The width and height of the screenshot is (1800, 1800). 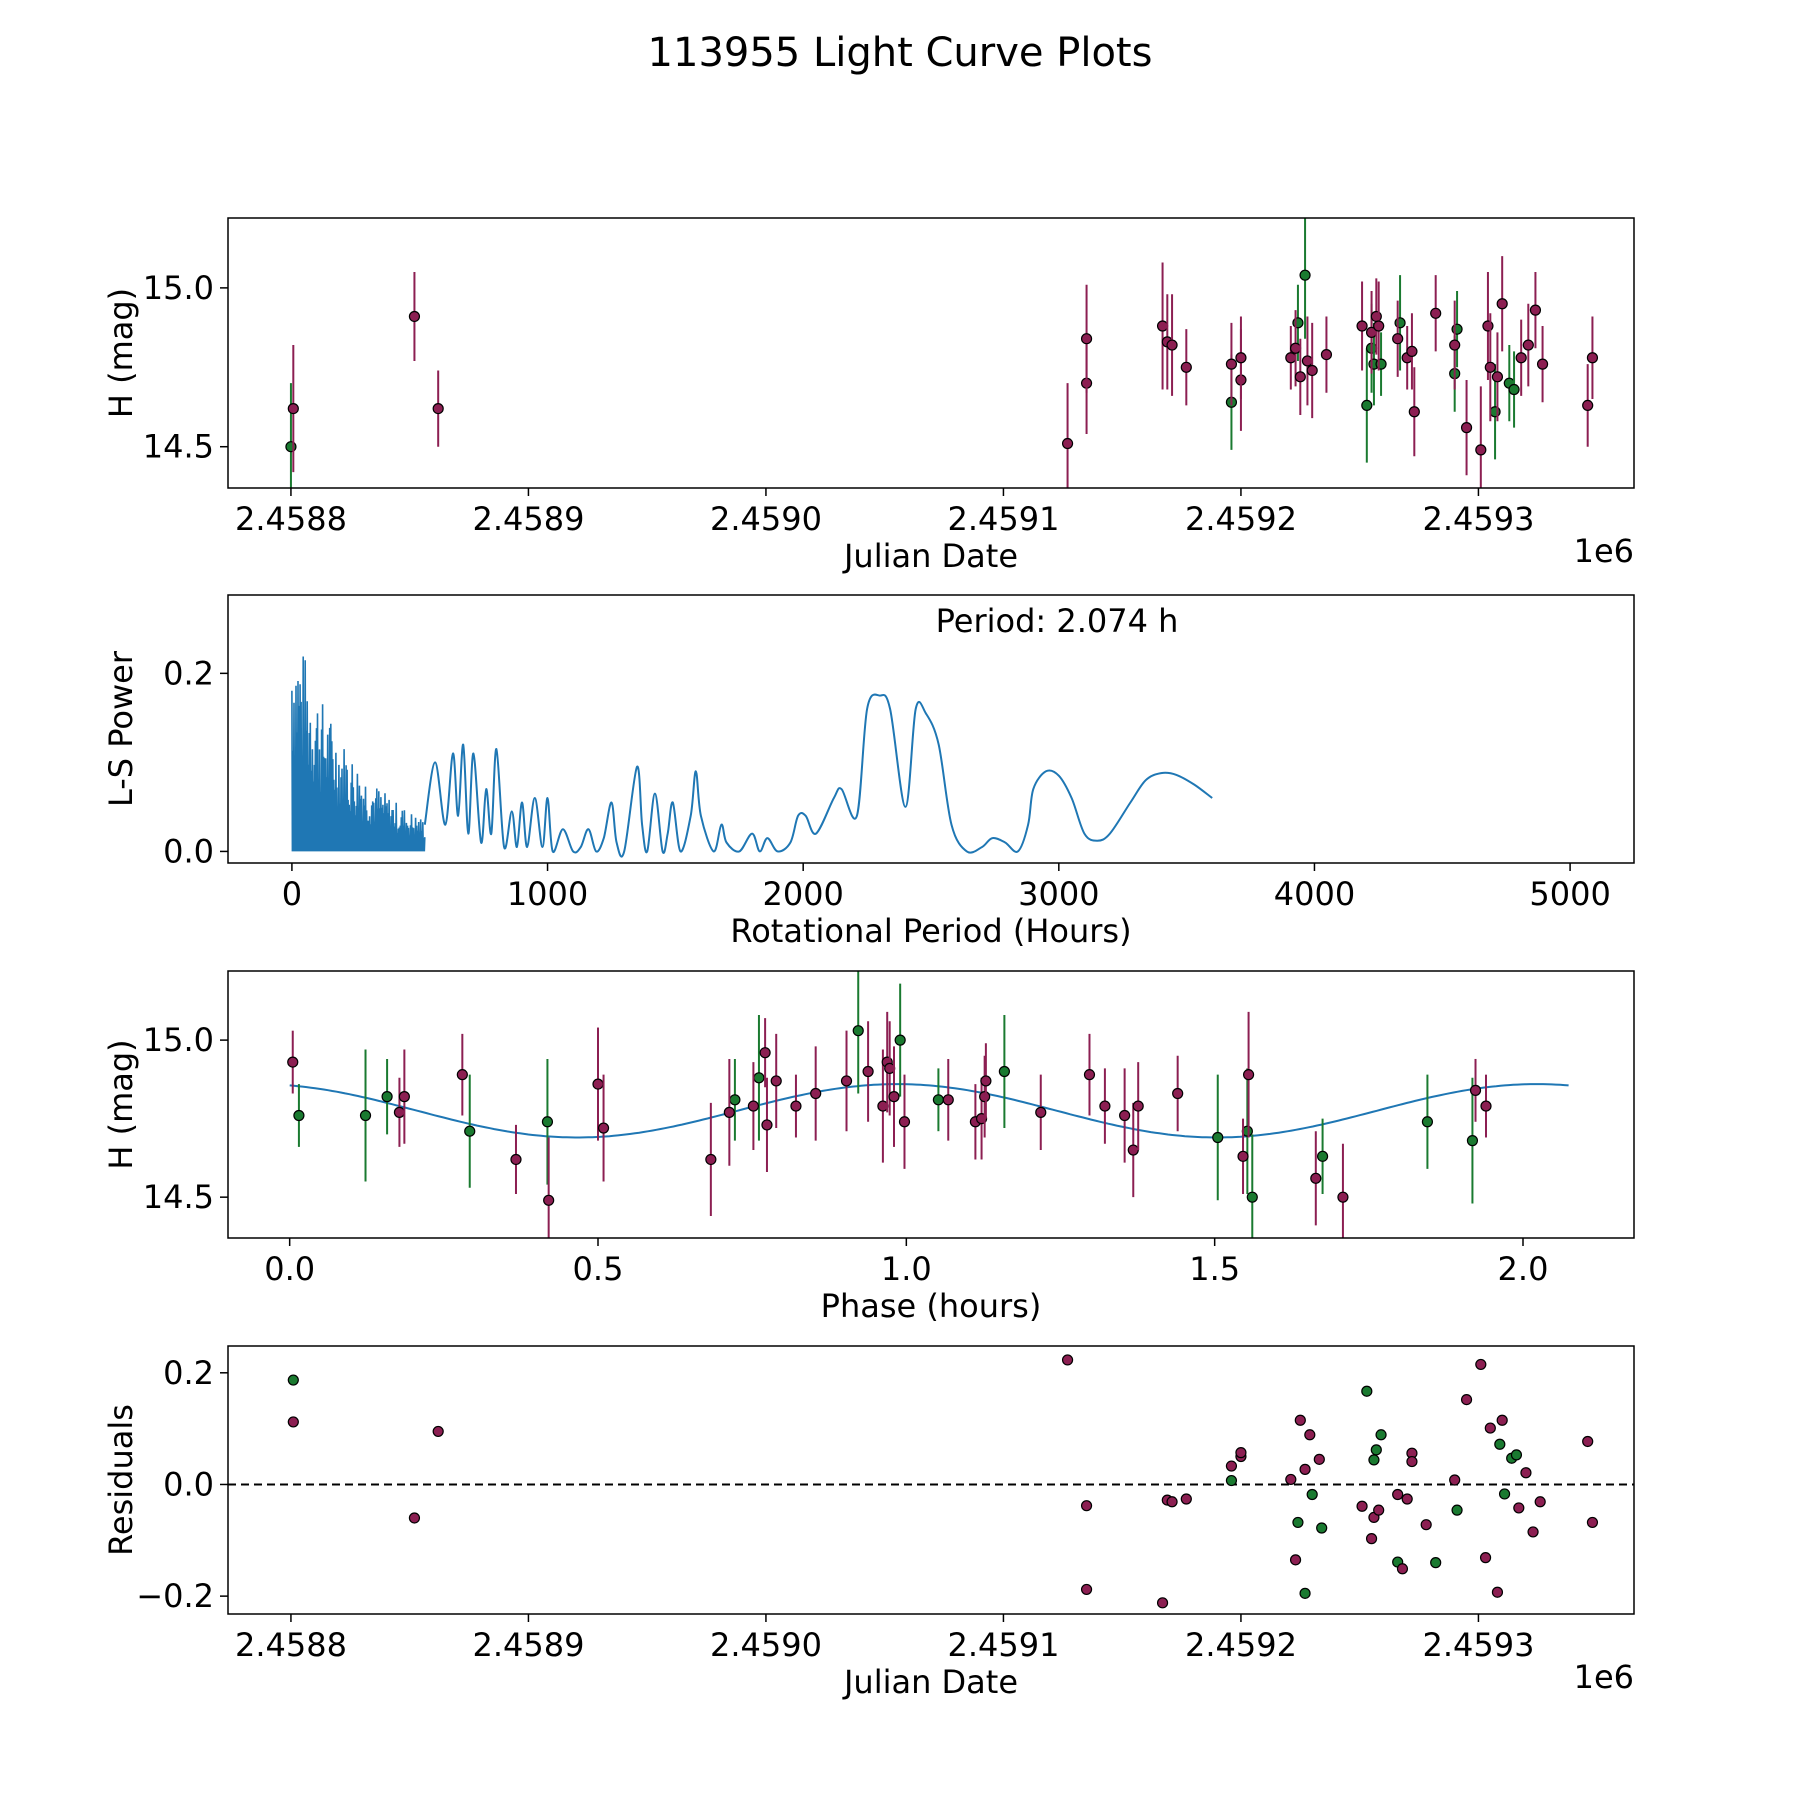 I want to click on fit-curve, so click(x=929, y=1111).